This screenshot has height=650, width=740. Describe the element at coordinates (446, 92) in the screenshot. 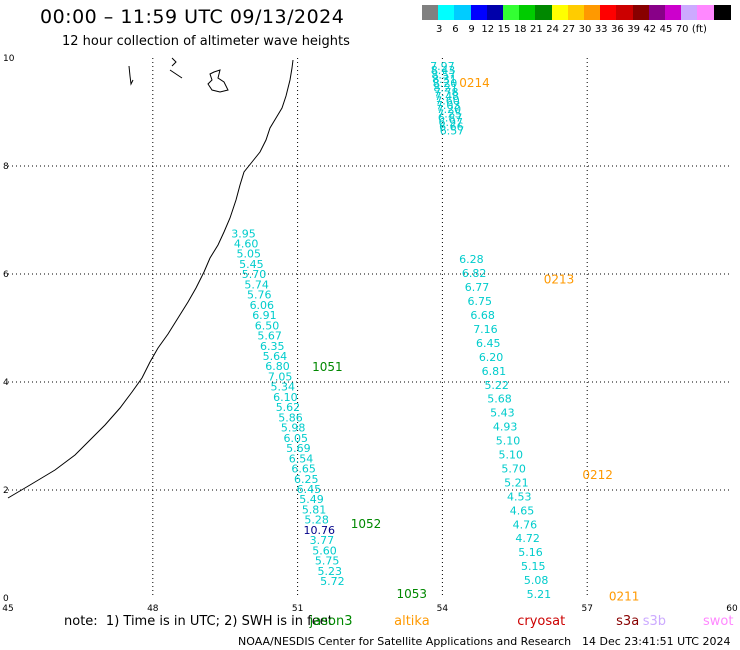

I see `wave-height-value: 7.78` at that location.